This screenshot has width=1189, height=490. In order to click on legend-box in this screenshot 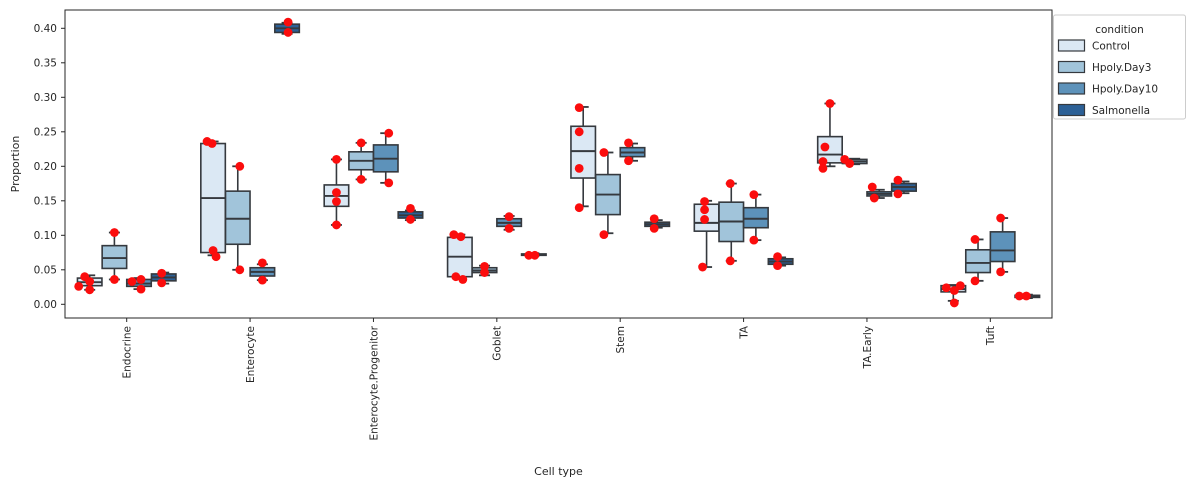, I will do `click(1119, 67)`.